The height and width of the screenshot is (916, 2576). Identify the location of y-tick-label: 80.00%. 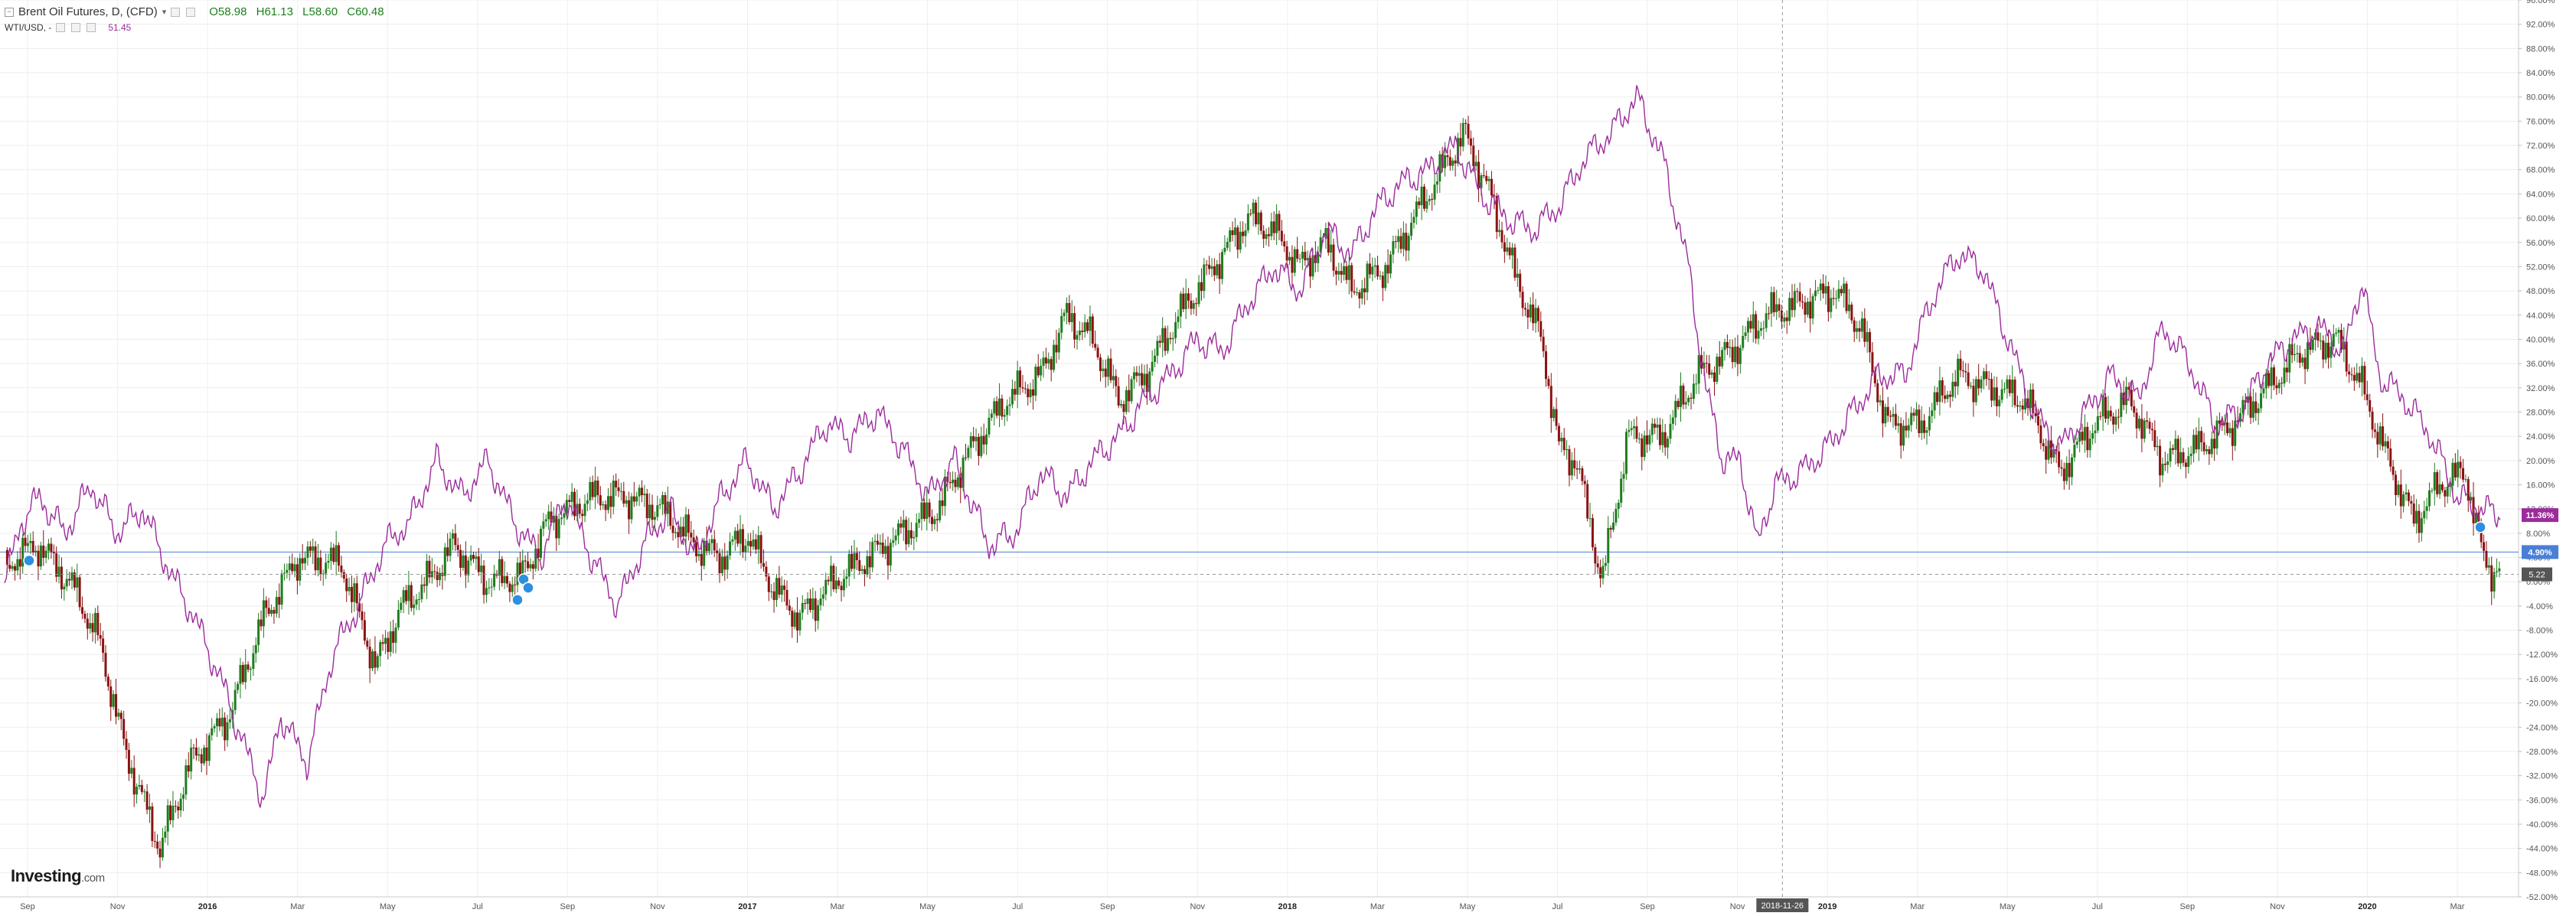
(2540, 98).